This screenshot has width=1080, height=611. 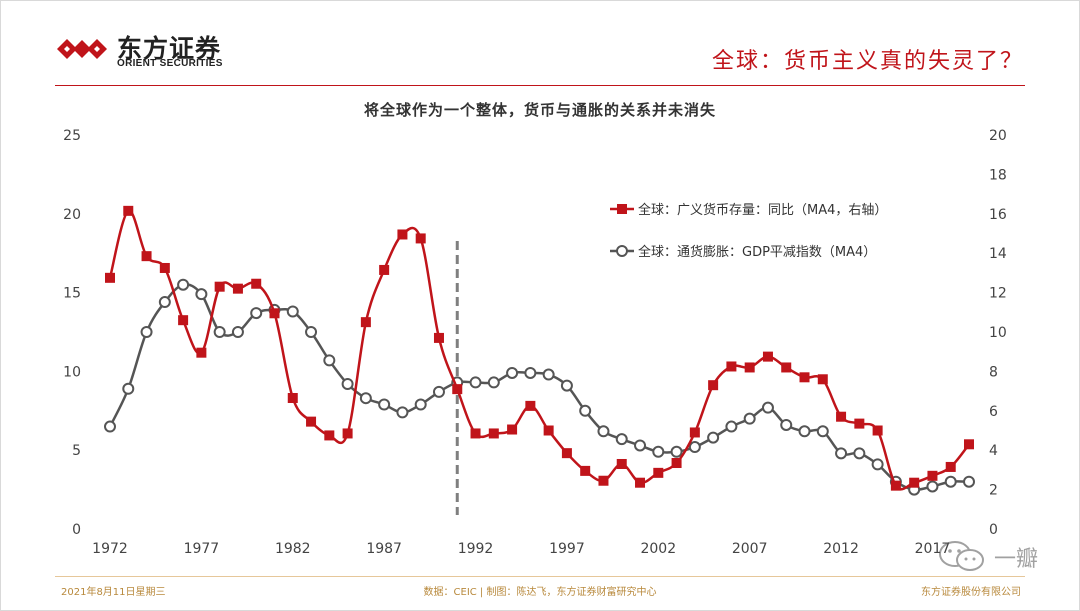 What do you see at coordinates (540, 576) in the screenshot?
I see `footer-divider` at bounding box center [540, 576].